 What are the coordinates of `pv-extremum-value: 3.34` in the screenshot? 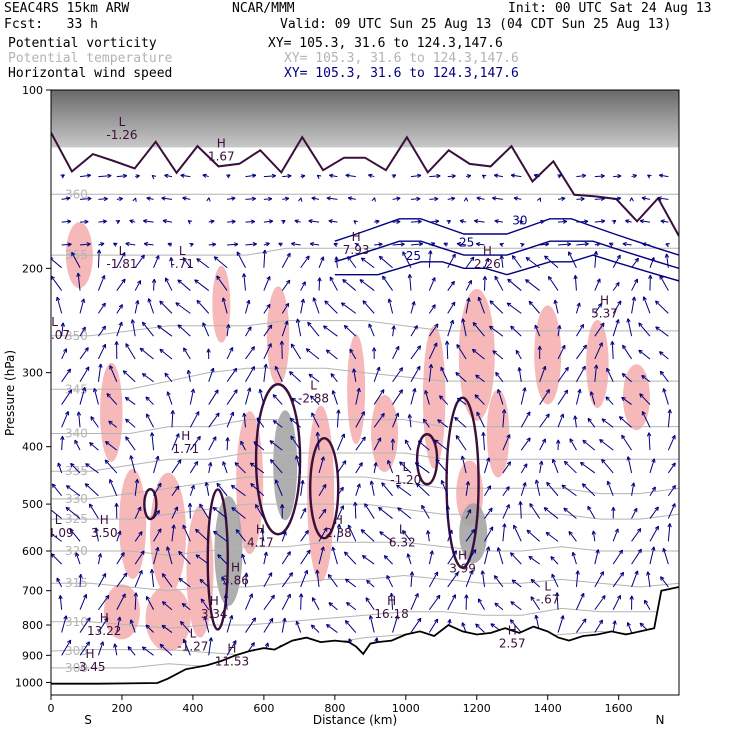 It's located at (214, 614).